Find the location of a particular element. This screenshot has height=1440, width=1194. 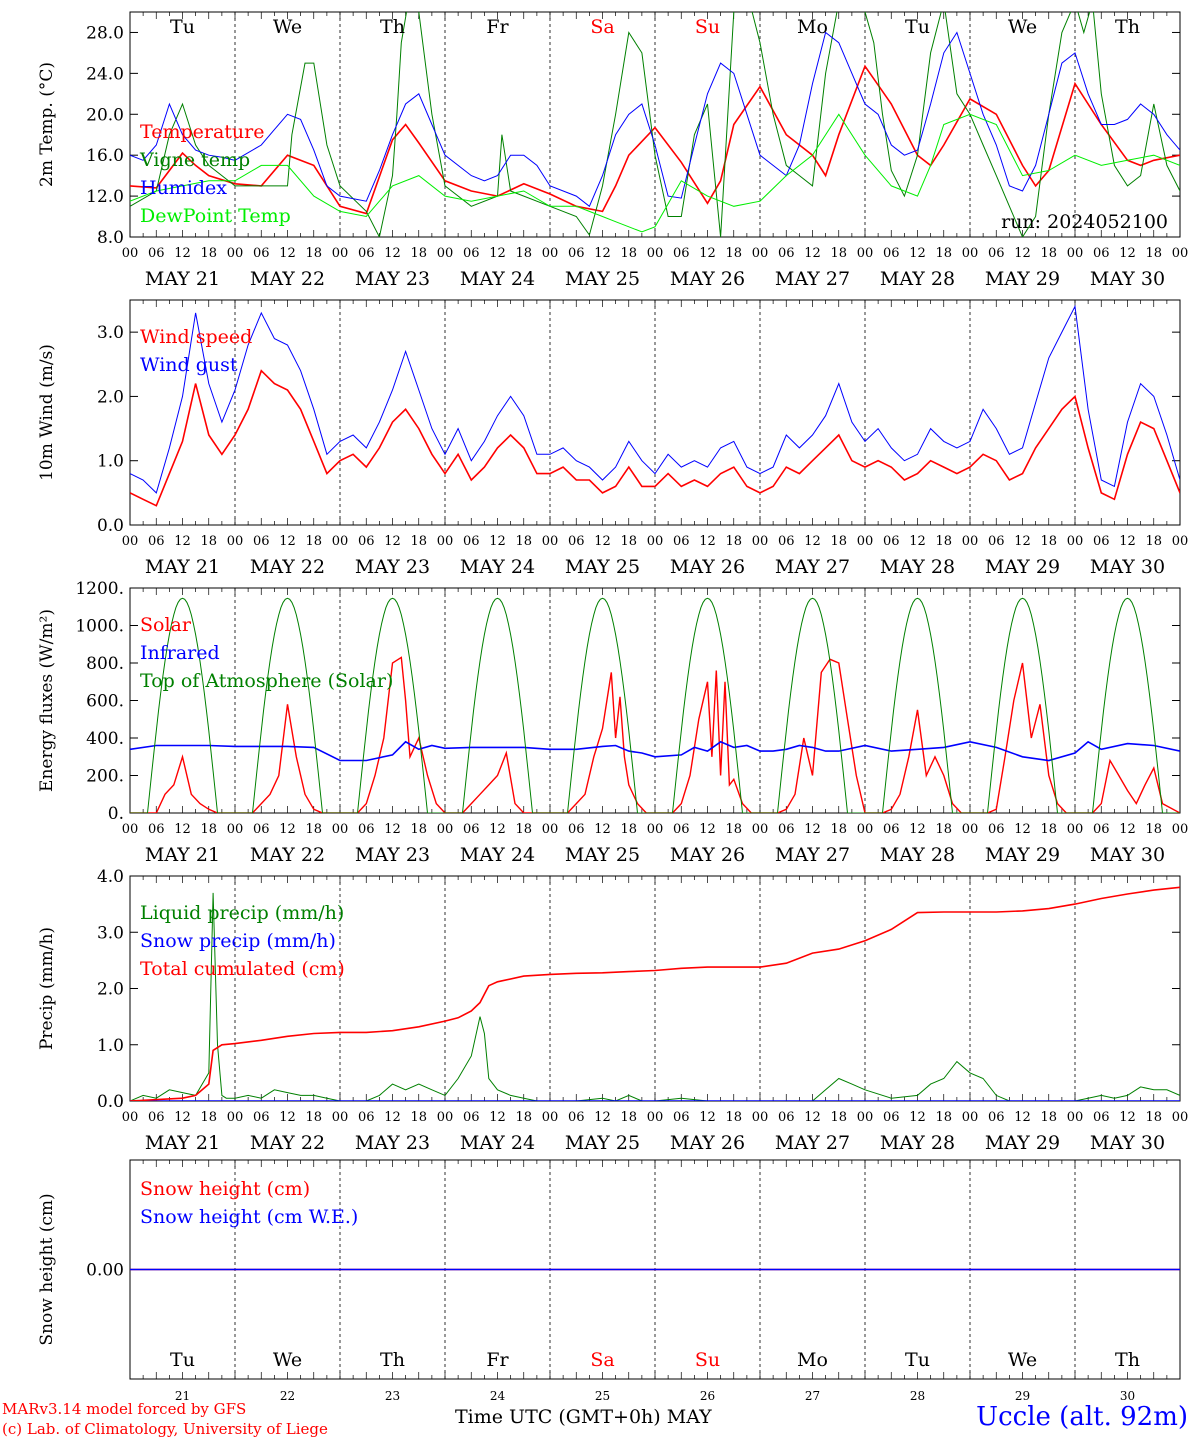

y-tick-label: 0.00 is located at coordinates (105, 1271).